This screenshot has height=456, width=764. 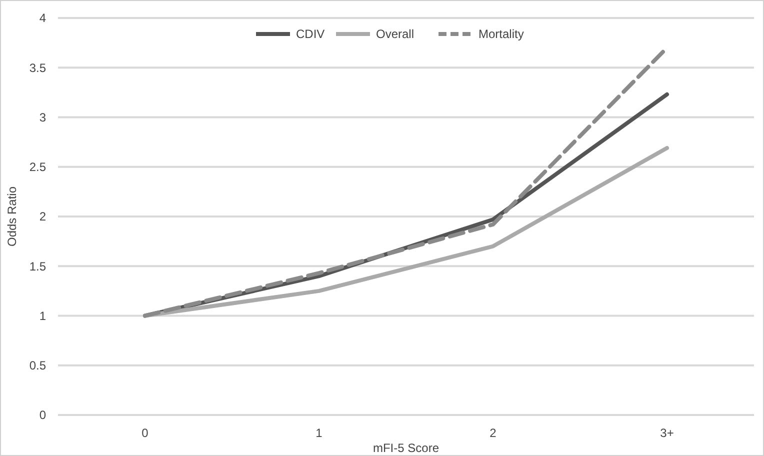 I want to click on legend-label: CDIV, so click(x=310, y=34).